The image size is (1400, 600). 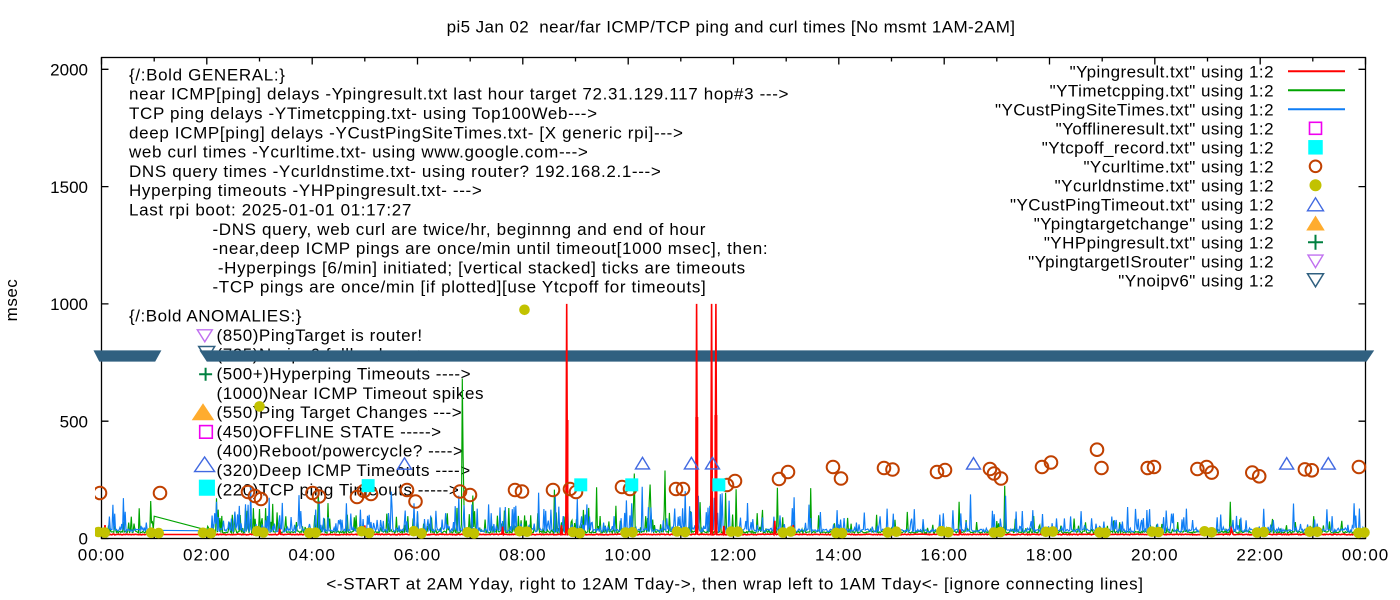 What do you see at coordinates (1260, 555) in the screenshot?
I see `svg-text: 22:00` at bounding box center [1260, 555].